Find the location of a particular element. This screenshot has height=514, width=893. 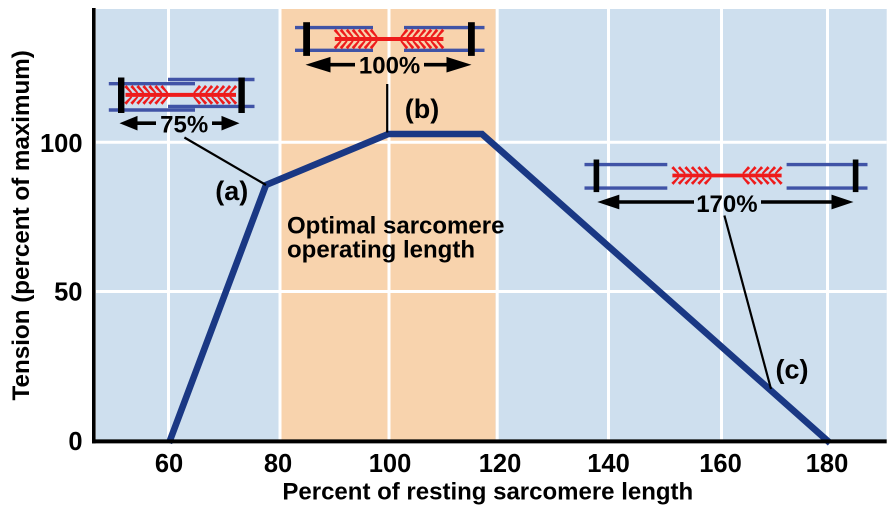

svg-text: Tension (percent of maximum) is located at coordinates (21, 225).